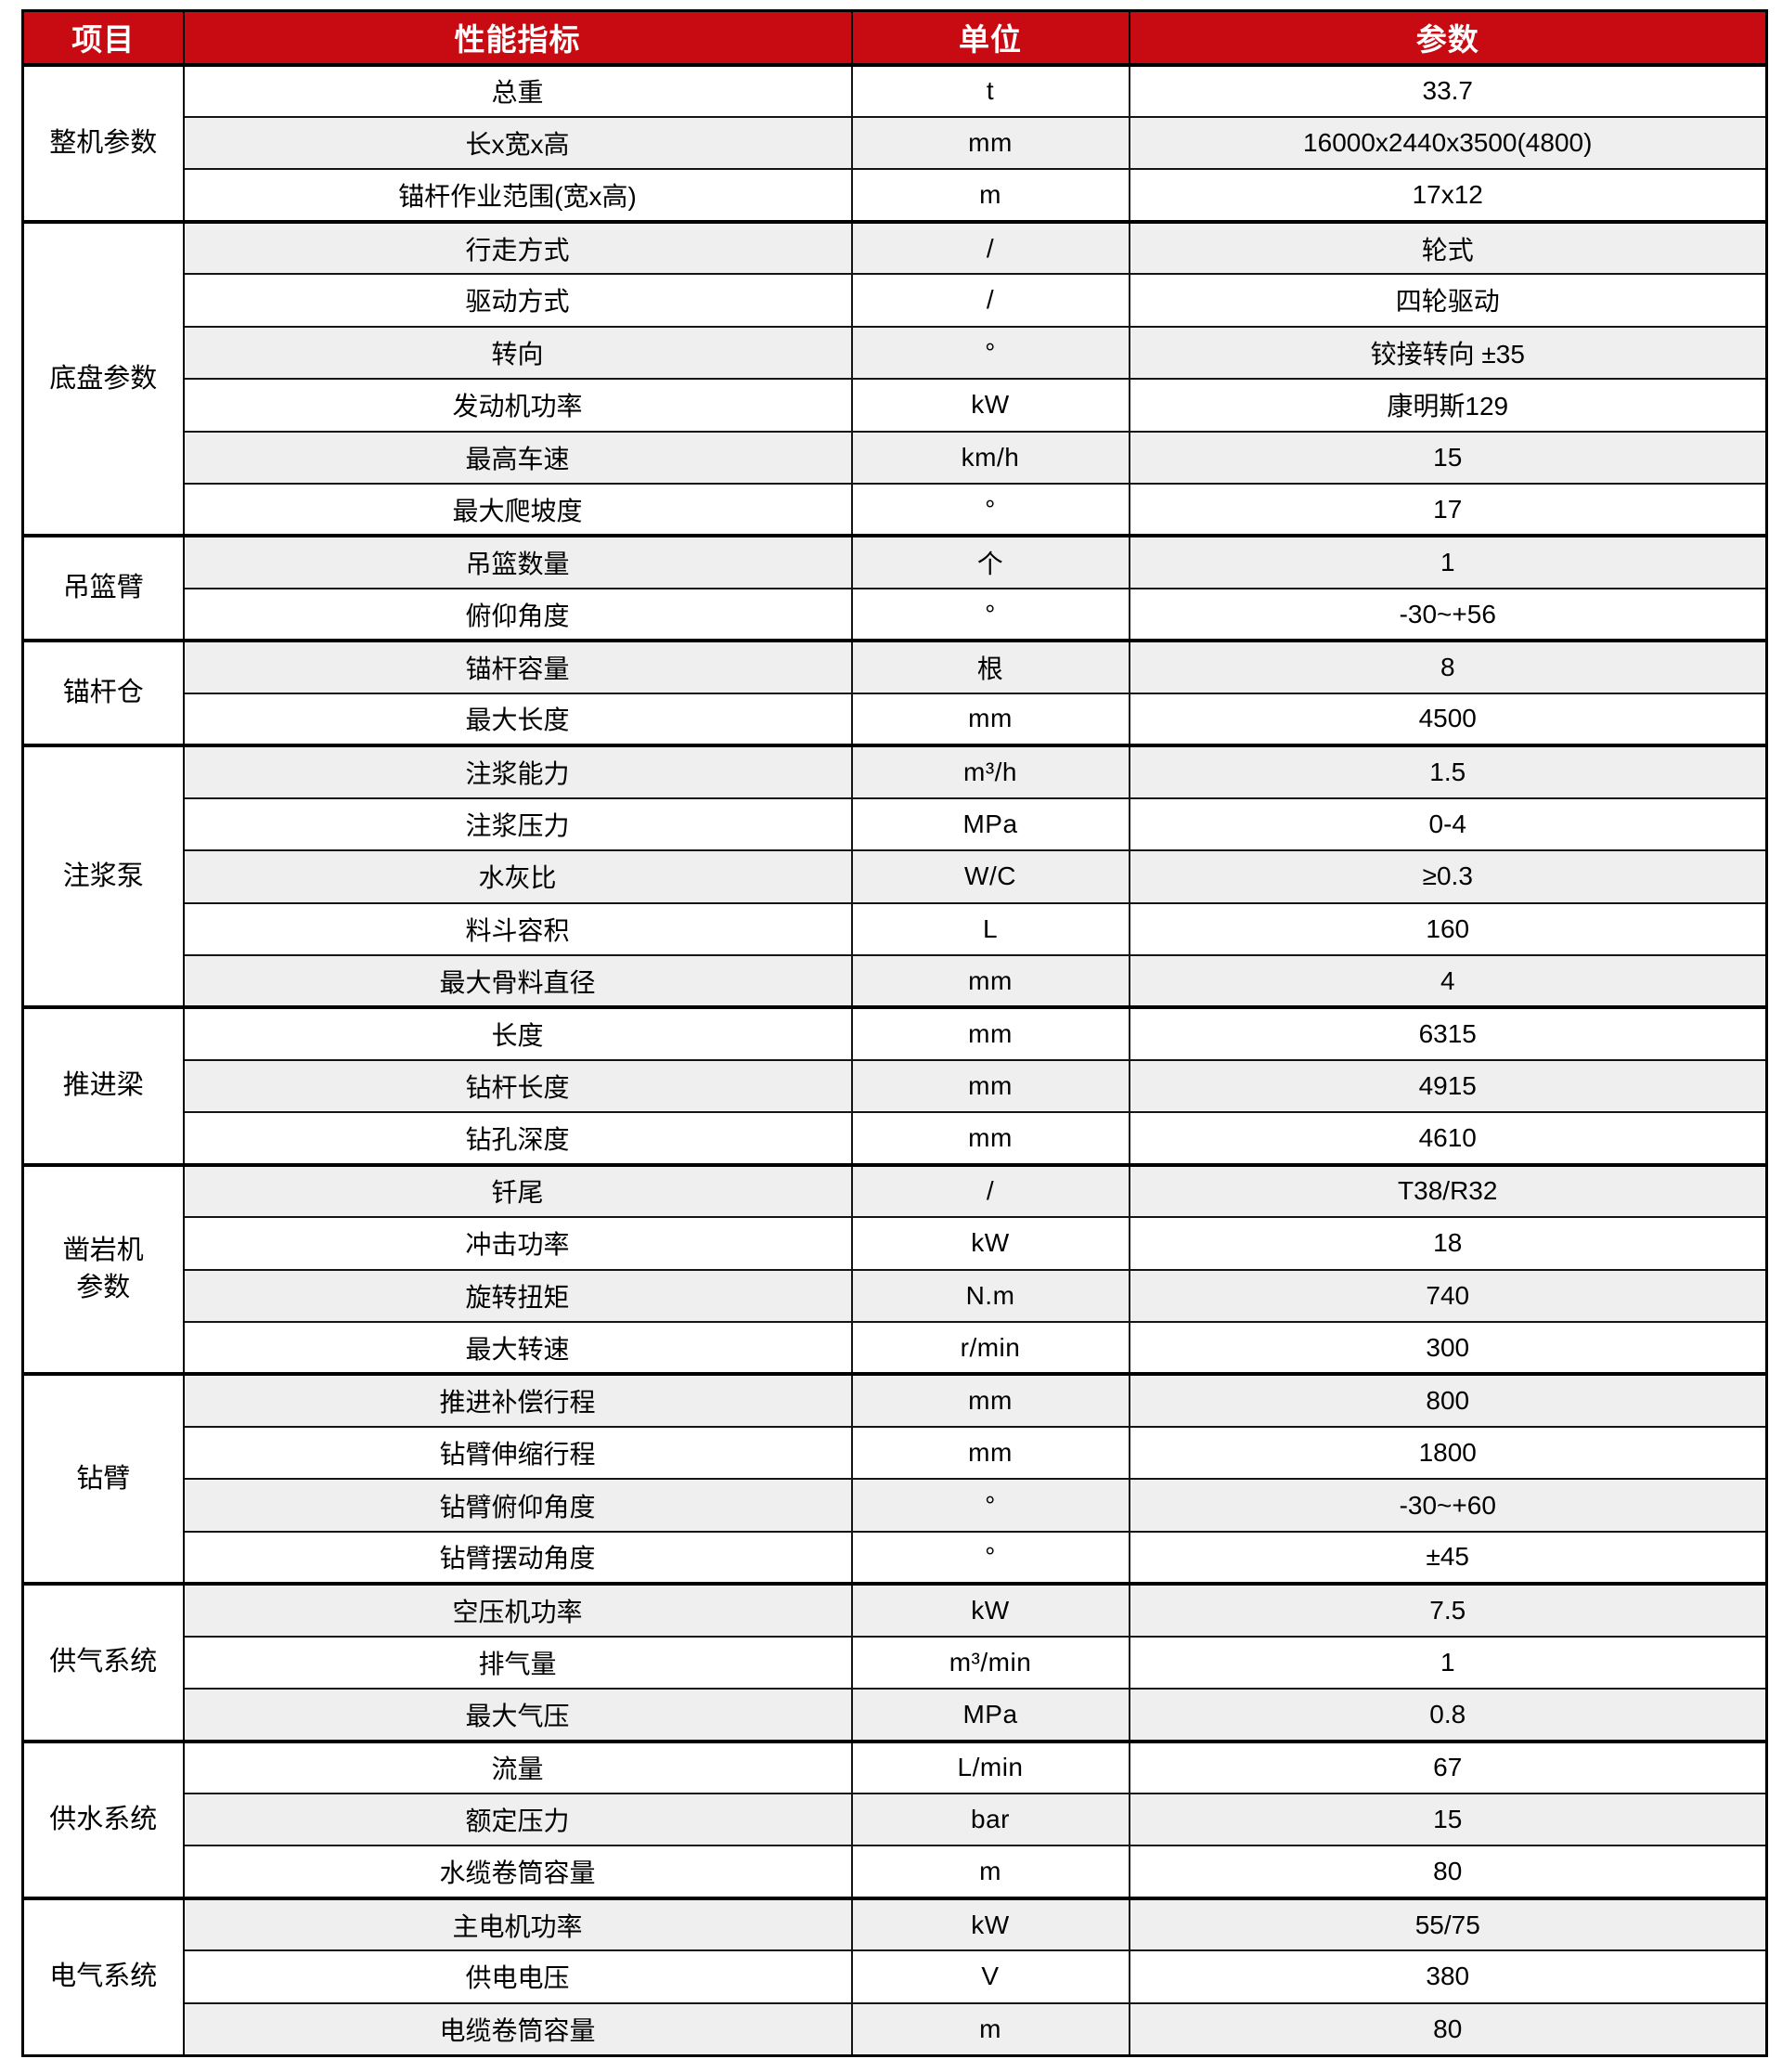 This screenshot has width=1782, height=2072. Describe the element at coordinates (103, 876) in the screenshot. I see `section-item-label: 注浆泵` at that location.